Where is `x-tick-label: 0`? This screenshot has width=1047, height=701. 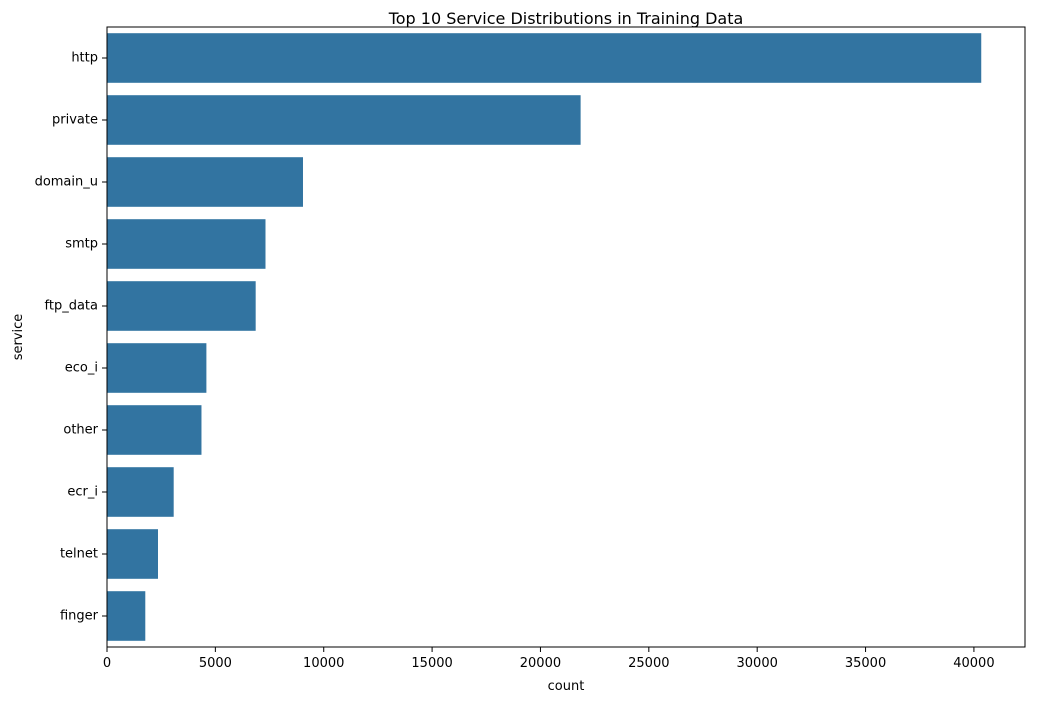
x-tick-label: 0 is located at coordinates (107, 663).